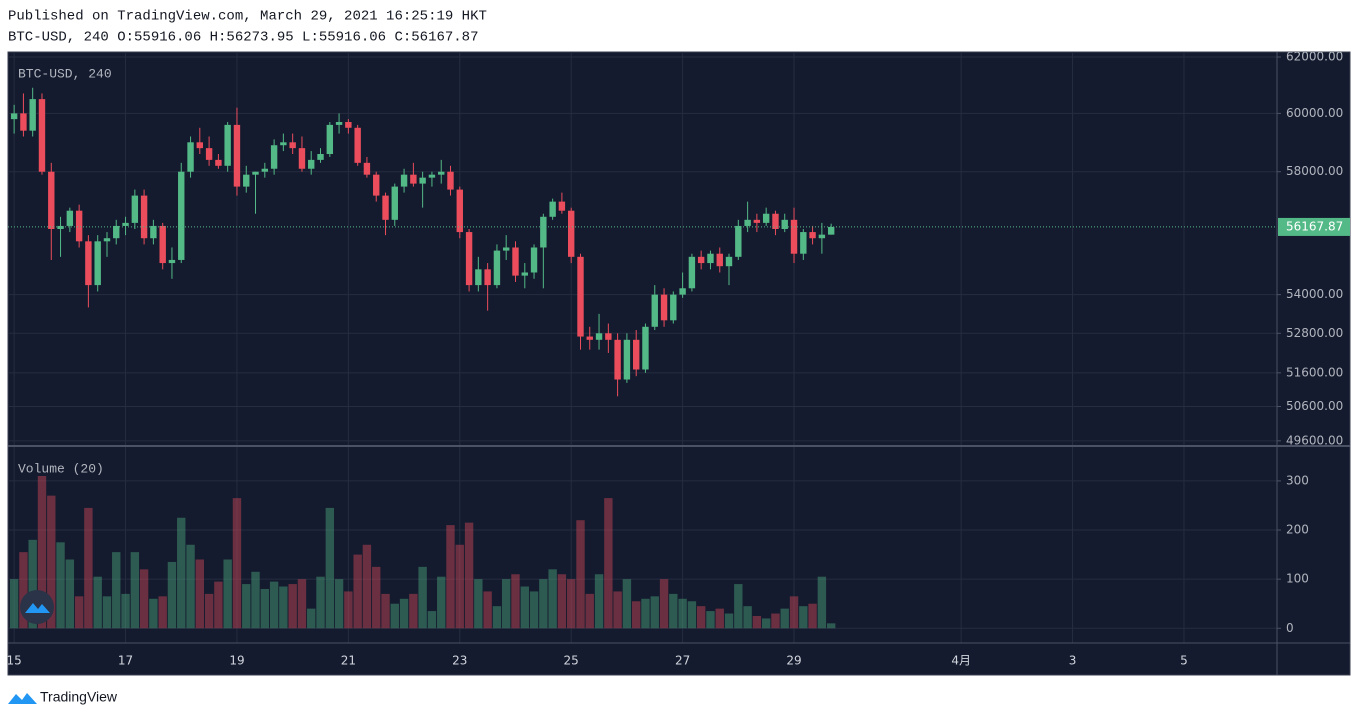 The width and height of the screenshot is (1359, 719). What do you see at coordinates (1314, 294) in the screenshot?
I see `y-tick-label: 54000.00` at bounding box center [1314, 294].